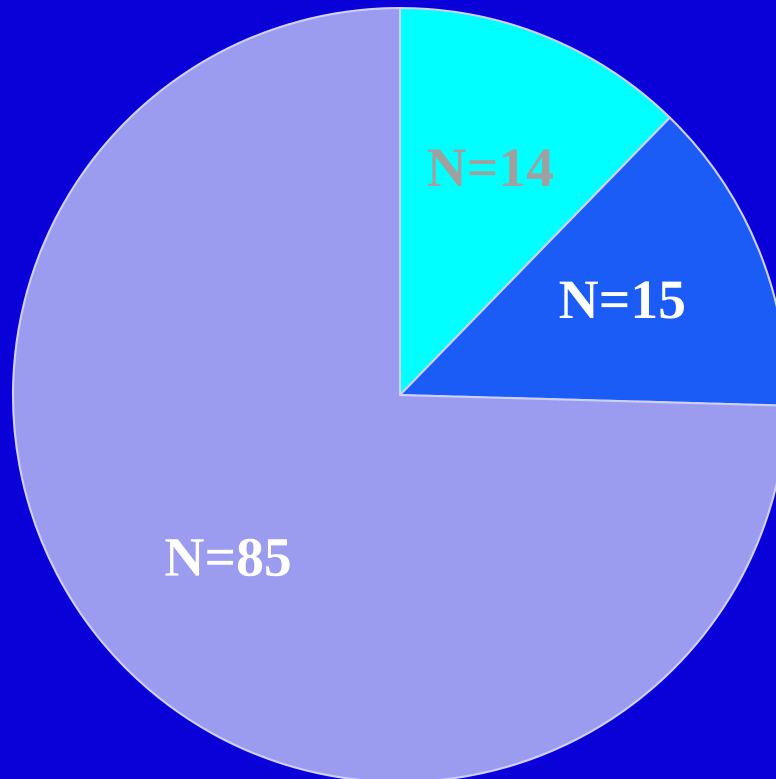 The width and height of the screenshot is (776, 779). Describe the element at coordinates (490, 167) in the screenshot. I see `slice-label: N=14` at that location.